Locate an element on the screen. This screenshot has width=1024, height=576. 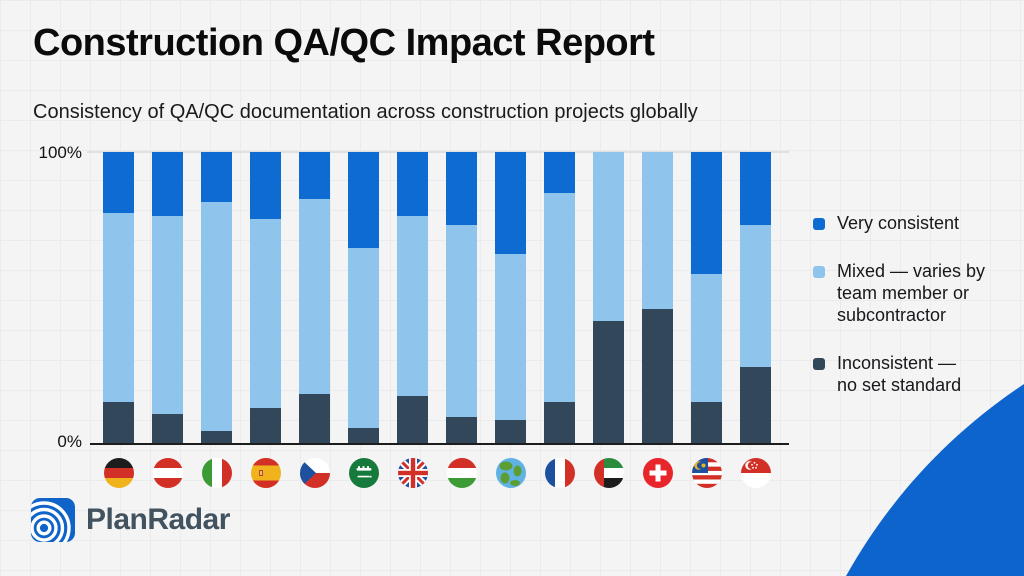
flag-france-icon is located at coordinates (559, 473).